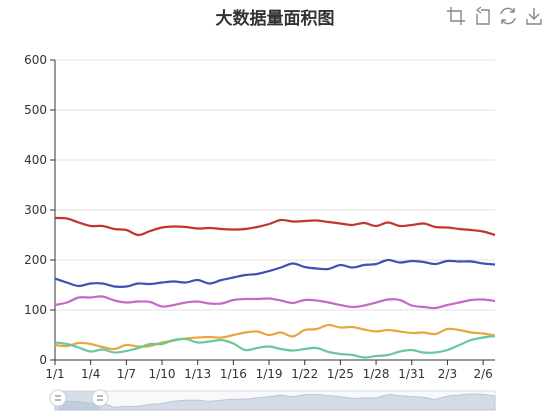 The width and height of the screenshot is (550, 420). I want to click on save-image-icon, so click(534, 16).